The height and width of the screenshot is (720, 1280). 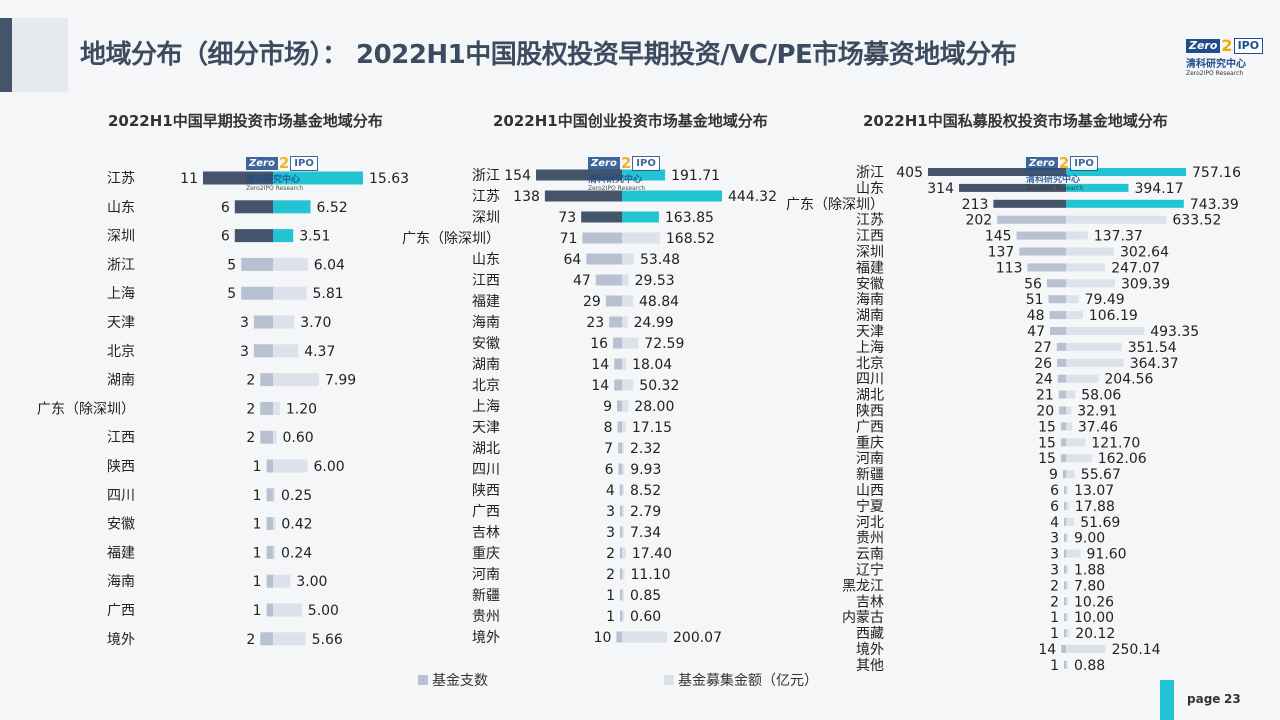 I want to click on count-label-1-2: 73, so click(x=567, y=218).